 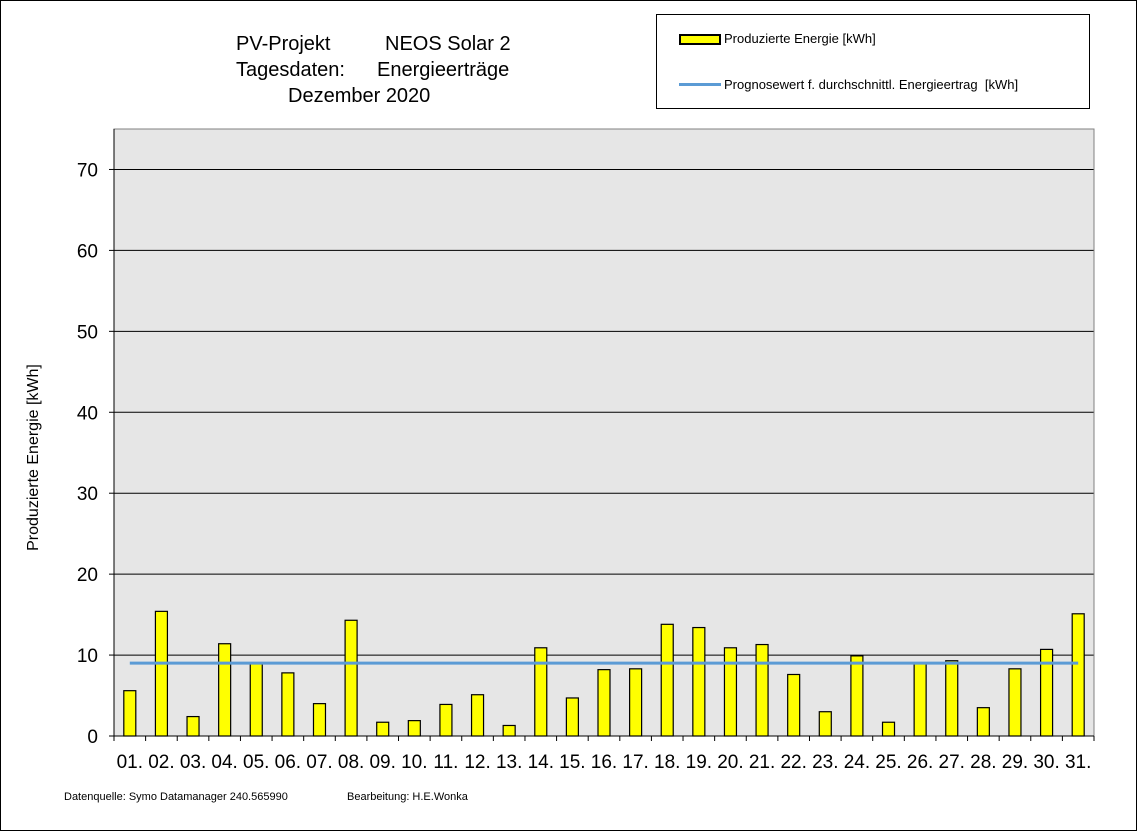 What do you see at coordinates (351, 762) in the screenshot?
I see `x-tick-label: 08.` at bounding box center [351, 762].